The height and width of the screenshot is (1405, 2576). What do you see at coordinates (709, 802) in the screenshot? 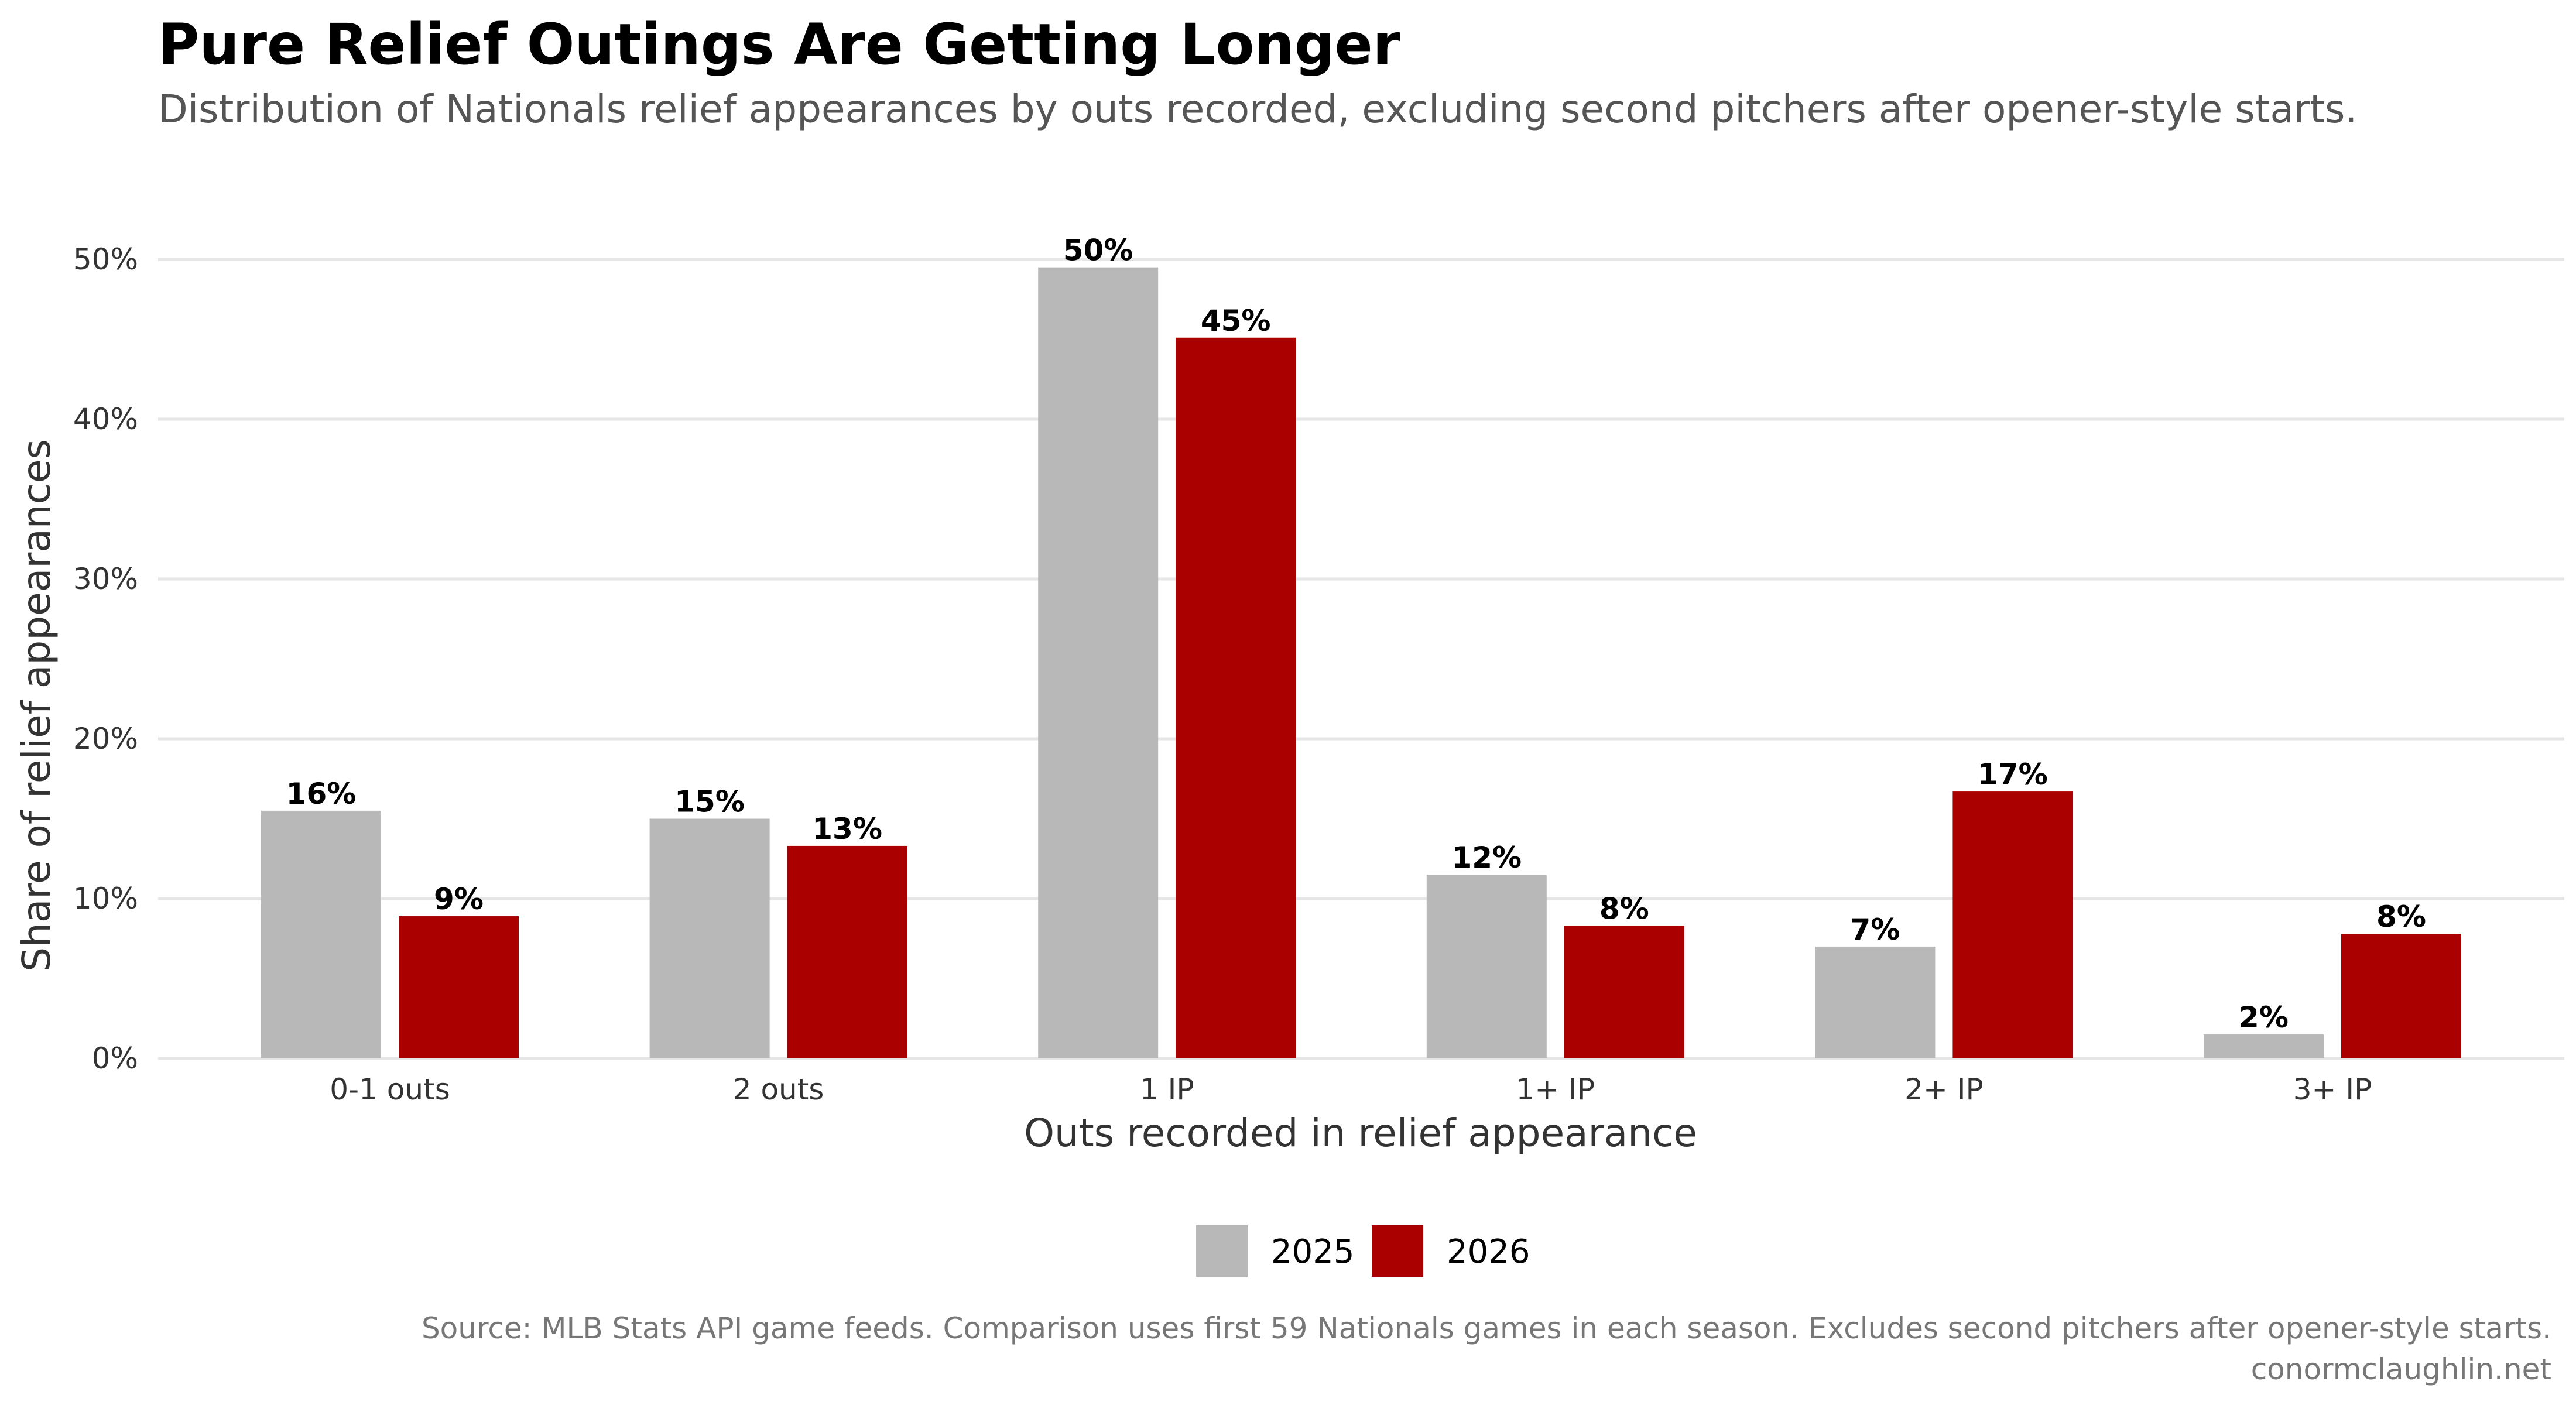
I see `bar-label-2025-1: 15%` at bounding box center [709, 802].